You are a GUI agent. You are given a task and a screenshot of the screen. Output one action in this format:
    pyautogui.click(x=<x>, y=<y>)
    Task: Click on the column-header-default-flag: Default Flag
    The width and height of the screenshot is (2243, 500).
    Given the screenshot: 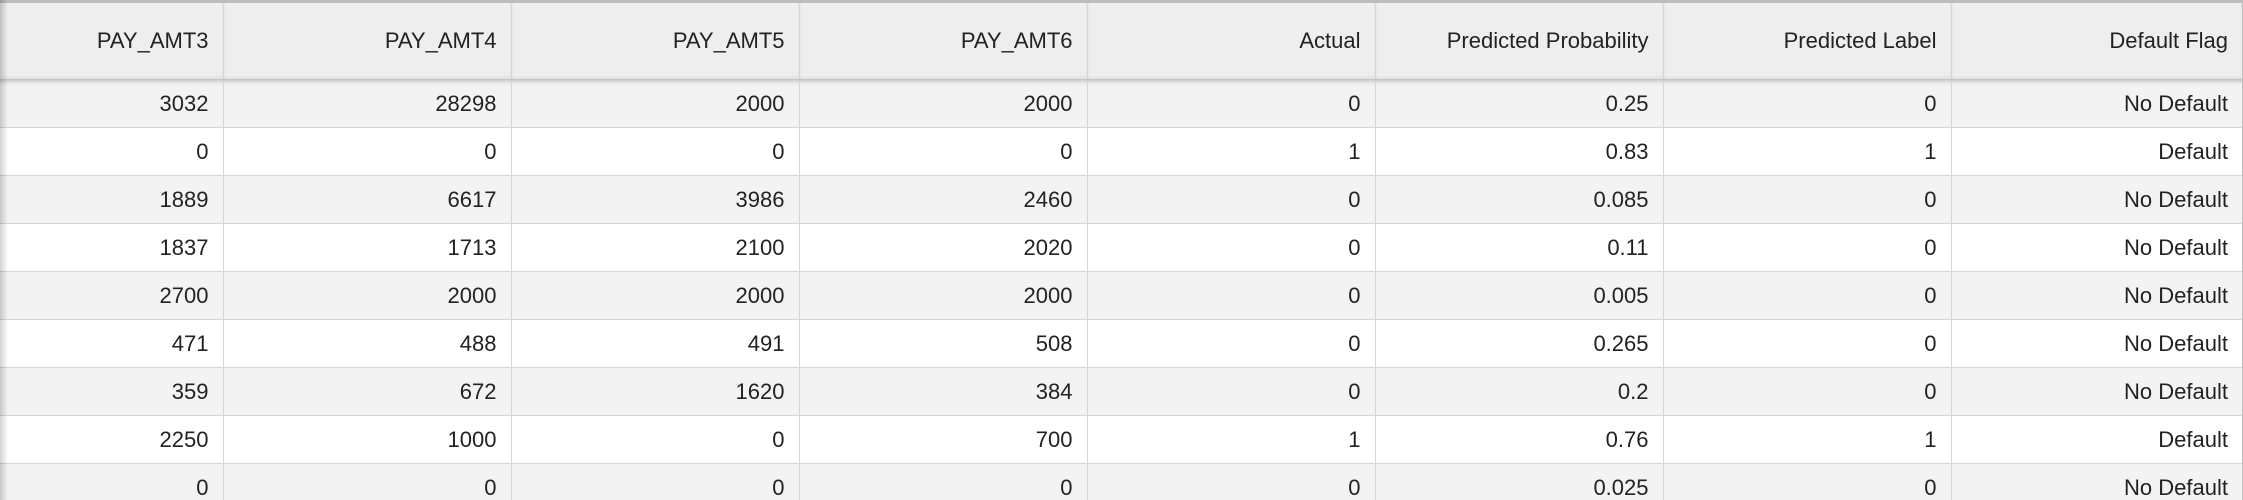 What is the action you would take?
    pyautogui.click(x=2097, y=40)
    